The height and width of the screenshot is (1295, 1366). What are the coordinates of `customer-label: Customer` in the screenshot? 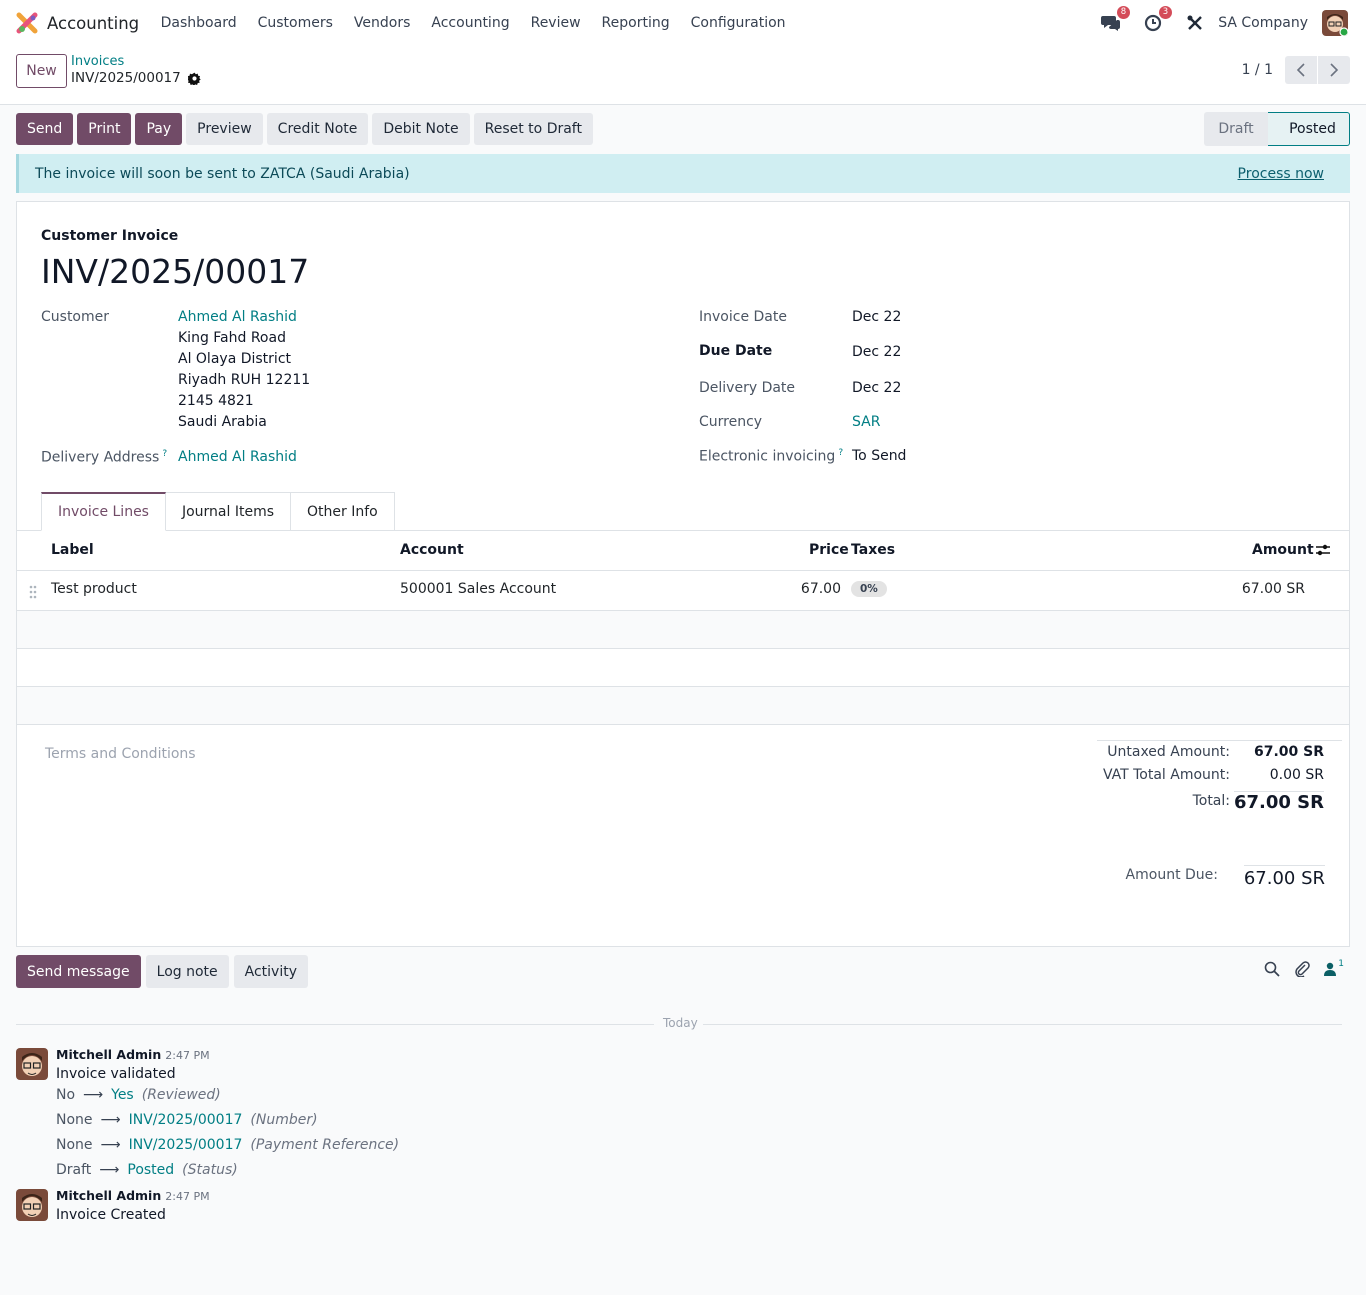 It's located at (75, 317).